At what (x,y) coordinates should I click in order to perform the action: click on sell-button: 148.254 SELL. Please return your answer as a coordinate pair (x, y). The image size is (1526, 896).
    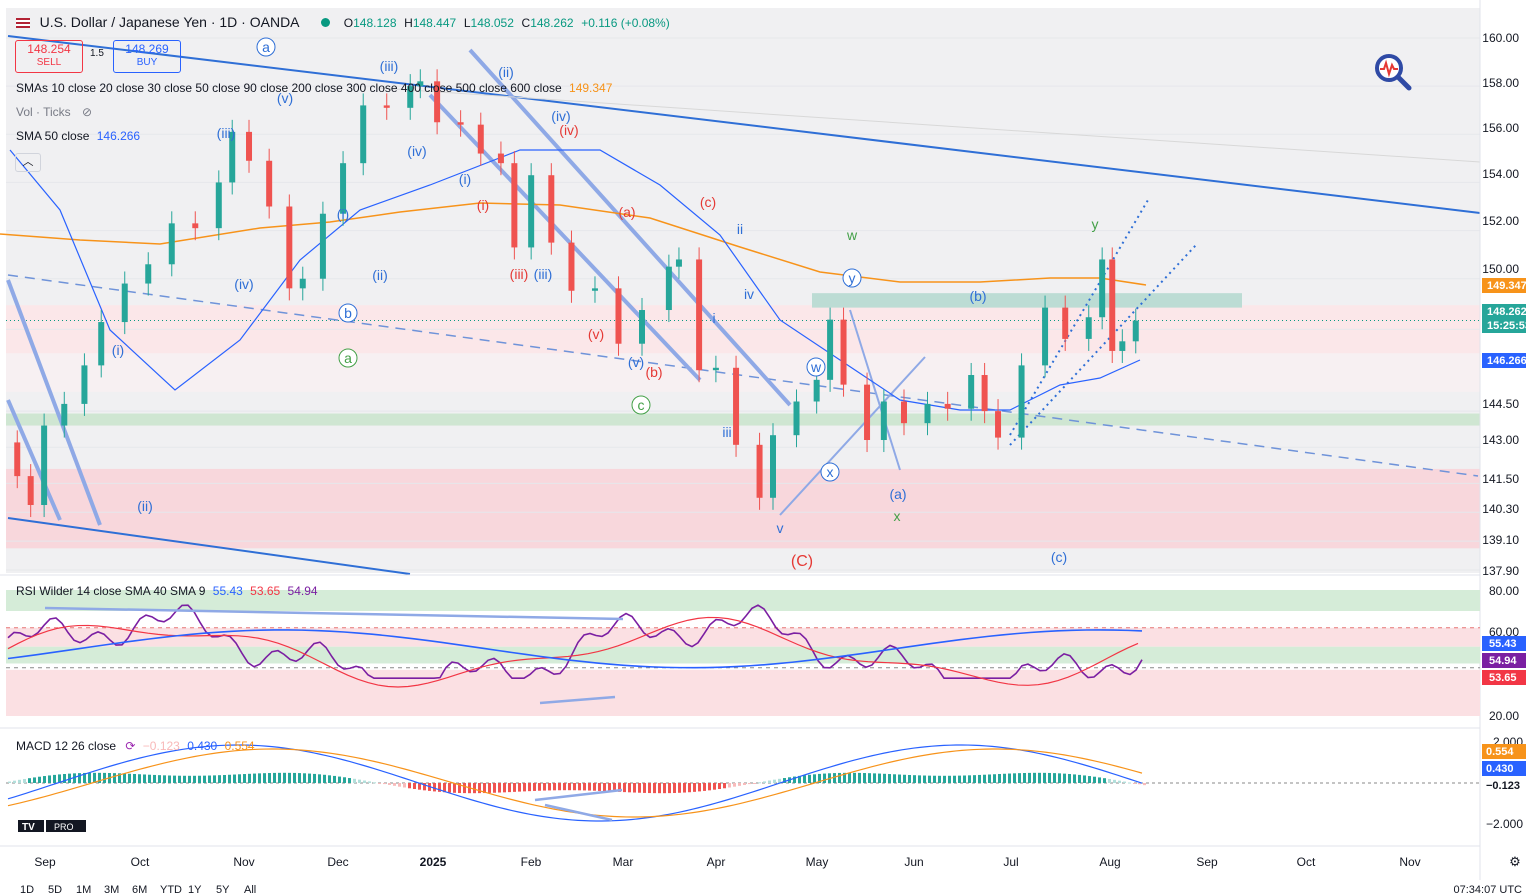
    Looking at the image, I should click on (49, 56).